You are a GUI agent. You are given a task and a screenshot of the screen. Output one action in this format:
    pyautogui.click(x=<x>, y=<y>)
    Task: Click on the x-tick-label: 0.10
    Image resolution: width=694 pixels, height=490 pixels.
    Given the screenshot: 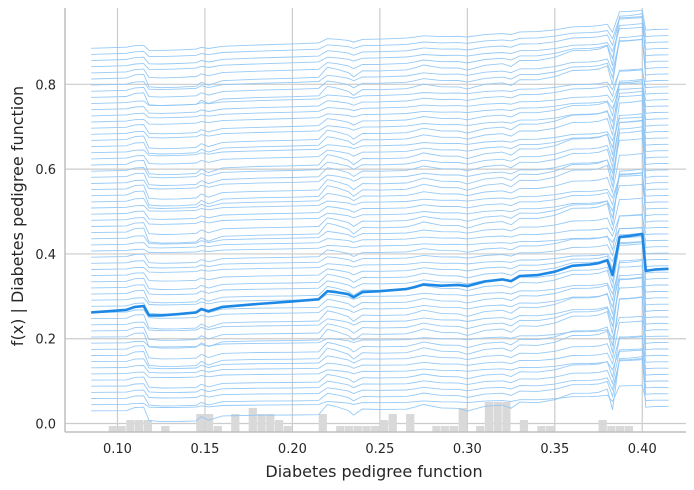 What is the action you would take?
    pyautogui.click(x=117, y=449)
    